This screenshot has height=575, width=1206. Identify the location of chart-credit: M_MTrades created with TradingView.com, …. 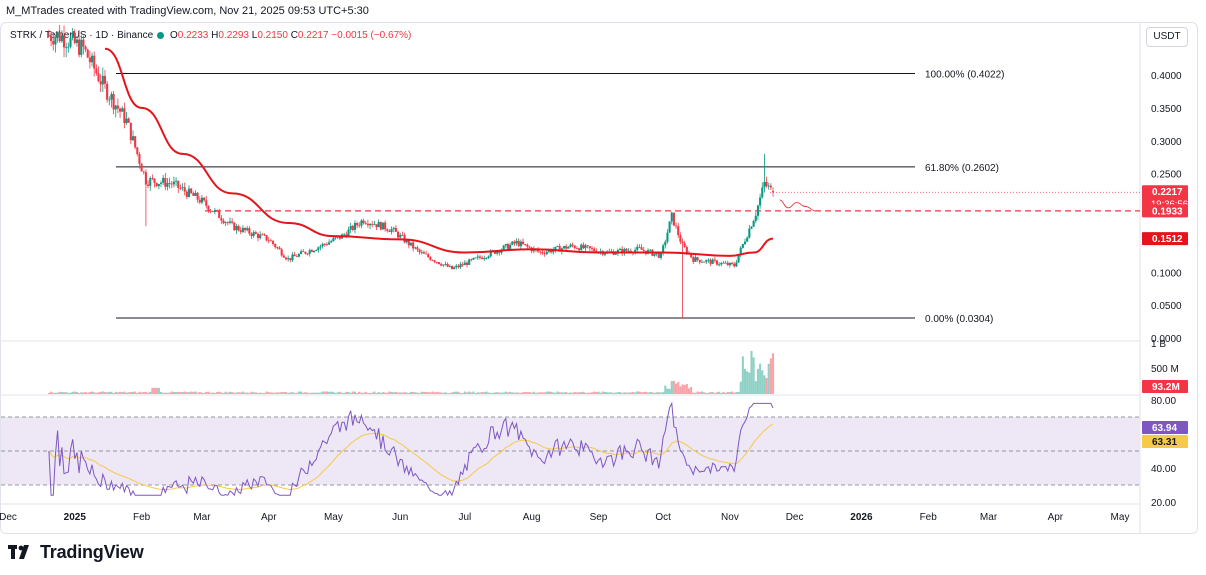
(187, 11).